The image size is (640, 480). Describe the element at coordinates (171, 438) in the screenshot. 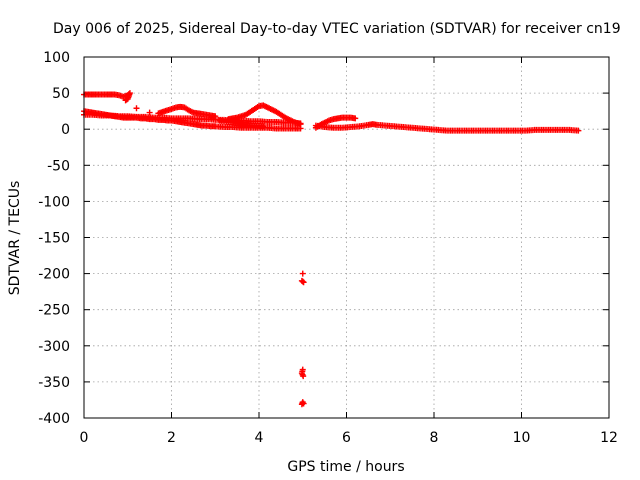

I see `x-tick-label: 2` at that location.